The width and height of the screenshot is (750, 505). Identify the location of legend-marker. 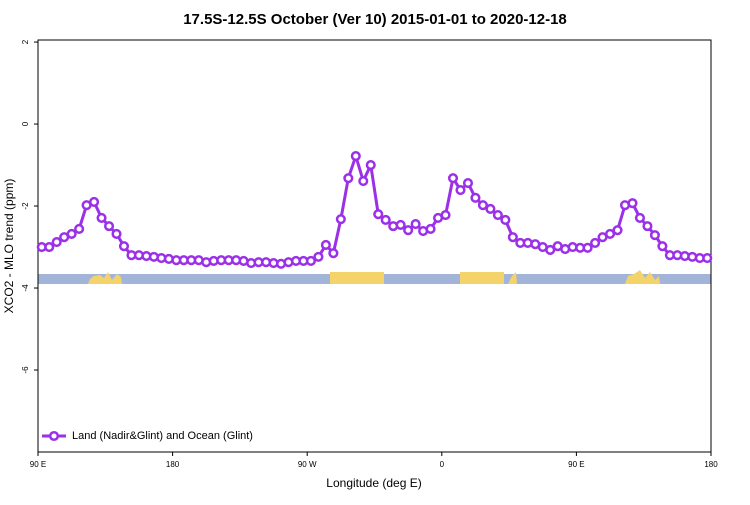
(54, 436).